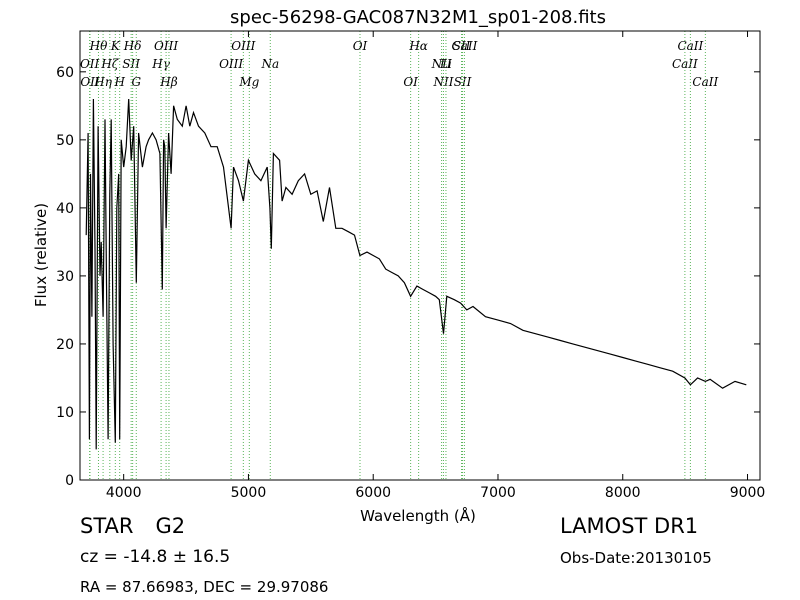 The width and height of the screenshot is (800, 600). I want to click on x-tick-label: 8000, so click(623, 493).